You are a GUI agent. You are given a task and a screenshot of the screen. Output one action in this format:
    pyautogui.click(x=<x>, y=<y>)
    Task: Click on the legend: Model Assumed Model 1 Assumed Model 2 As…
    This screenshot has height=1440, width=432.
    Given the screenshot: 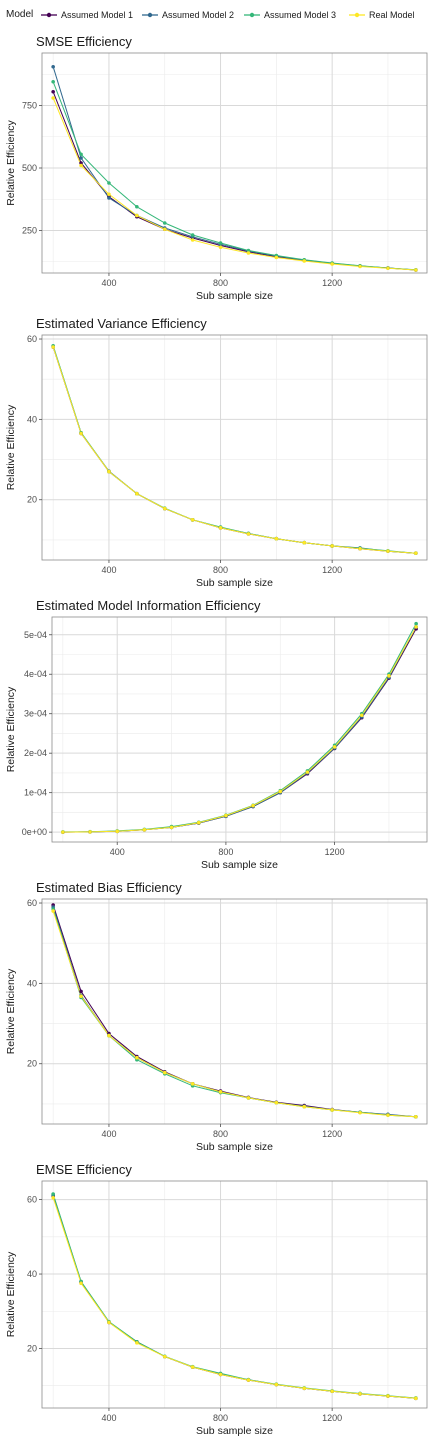 What is the action you would take?
    pyautogui.click(x=216, y=17)
    